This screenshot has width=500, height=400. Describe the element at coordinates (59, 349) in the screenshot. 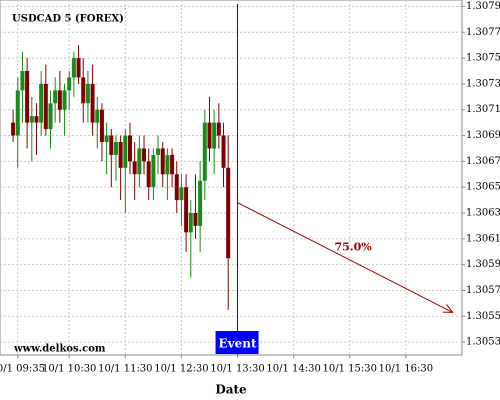

I see `watermark: www.delkos.com` at that location.